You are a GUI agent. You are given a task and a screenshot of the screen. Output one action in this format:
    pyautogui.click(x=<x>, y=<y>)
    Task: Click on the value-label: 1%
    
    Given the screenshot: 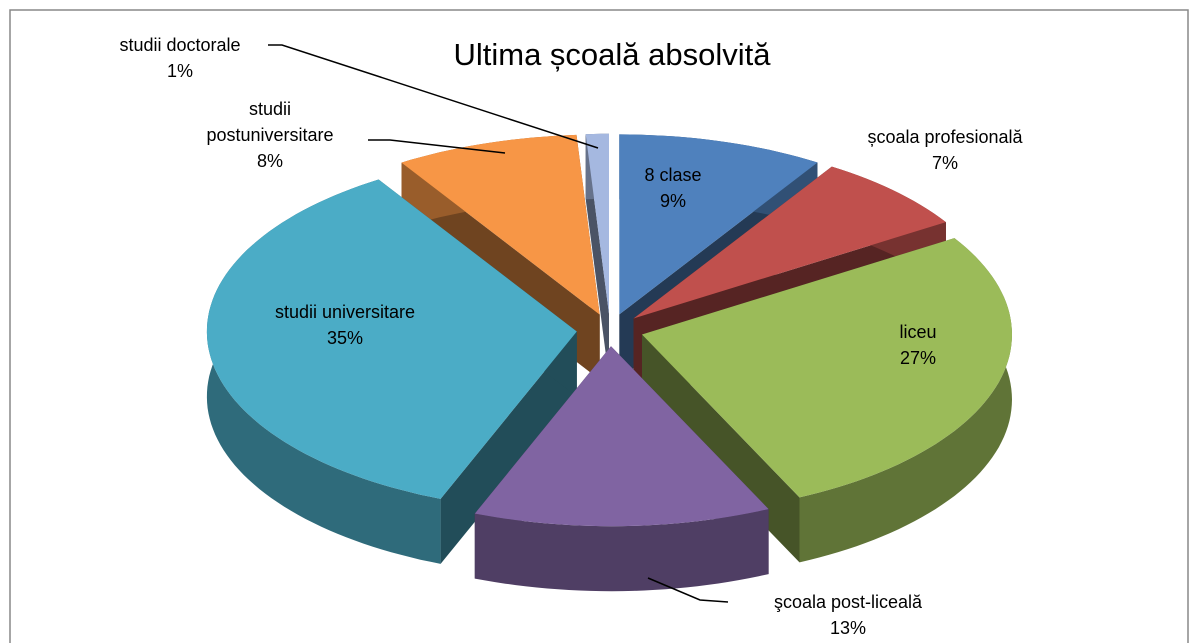 What is the action you would take?
    pyautogui.click(x=180, y=71)
    